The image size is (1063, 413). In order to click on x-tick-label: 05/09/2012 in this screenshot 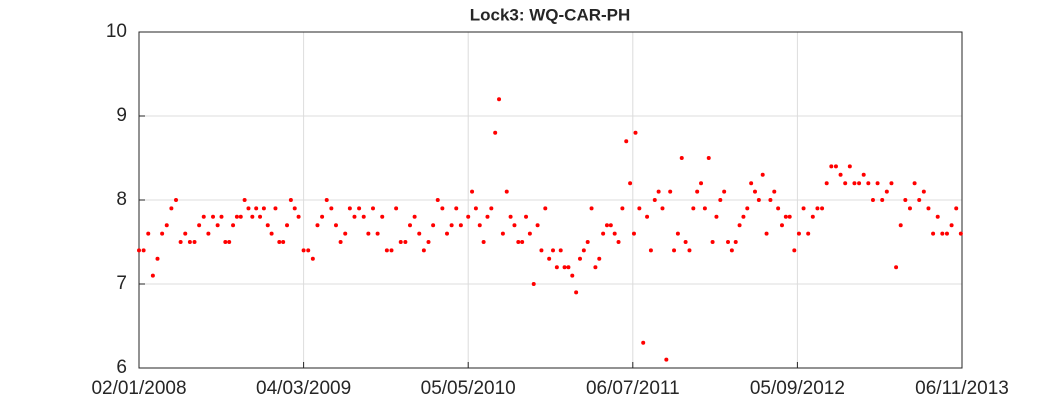, I will do `click(797, 388)`.